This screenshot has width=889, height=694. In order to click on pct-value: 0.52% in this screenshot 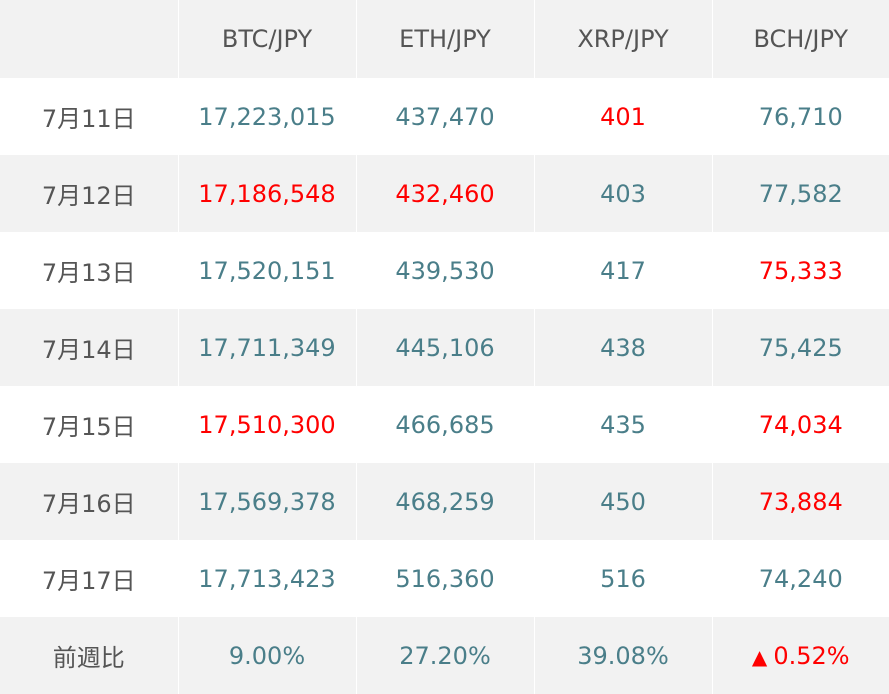, I will do `click(811, 655)`.